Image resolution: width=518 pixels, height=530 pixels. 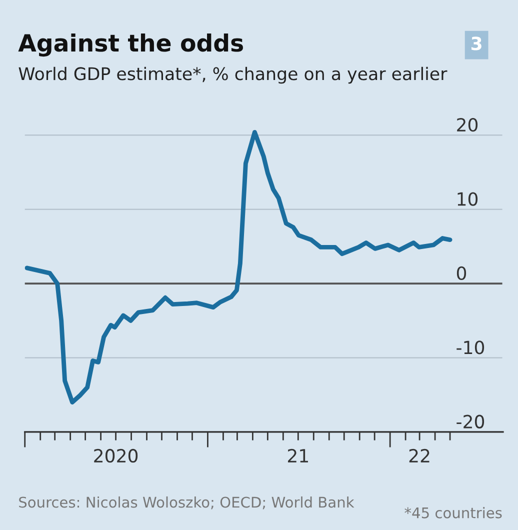 What do you see at coordinates (476, 43) in the screenshot?
I see `text: 3` at bounding box center [476, 43].